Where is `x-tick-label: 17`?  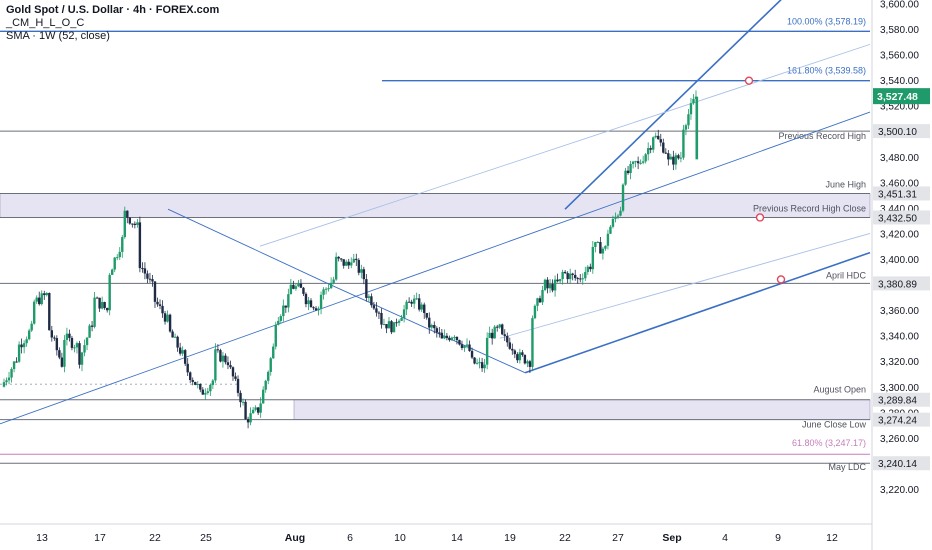 x-tick-label: 17 is located at coordinates (100, 538).